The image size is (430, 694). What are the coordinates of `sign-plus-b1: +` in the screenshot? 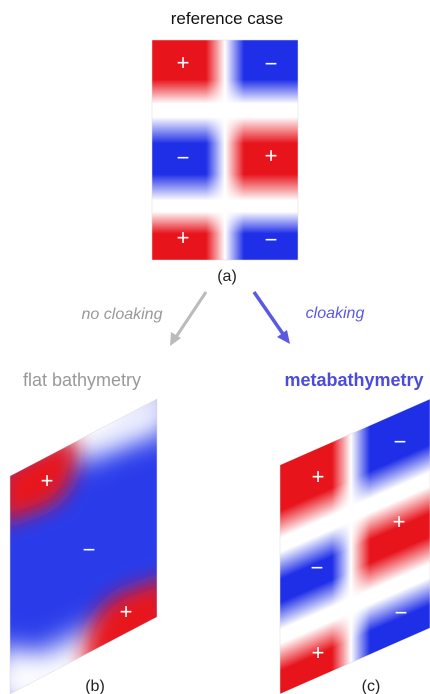 It's located at (47, 480).